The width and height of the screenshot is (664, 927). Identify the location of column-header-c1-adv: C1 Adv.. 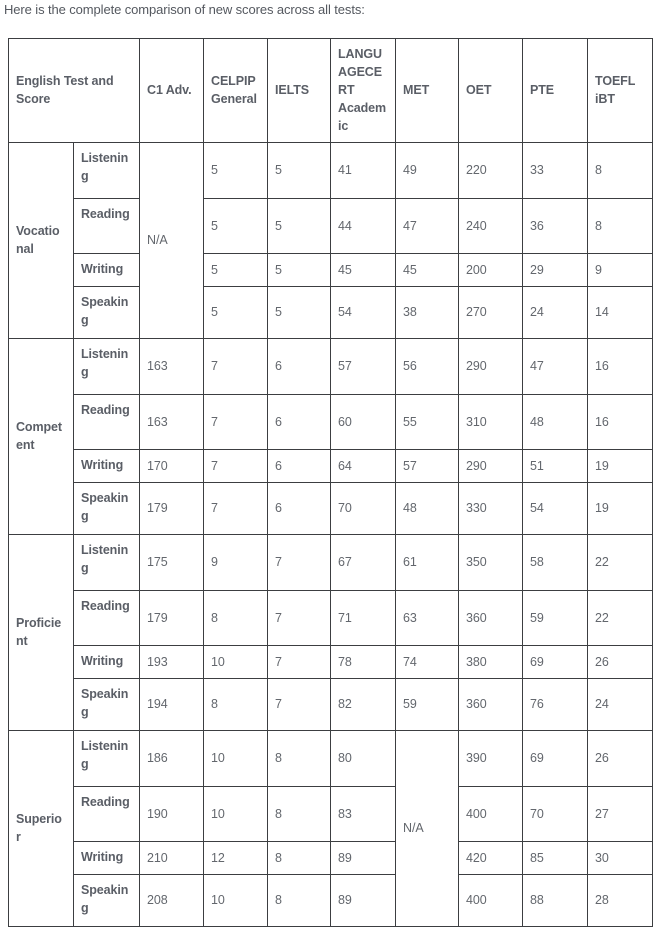
(172, 90).